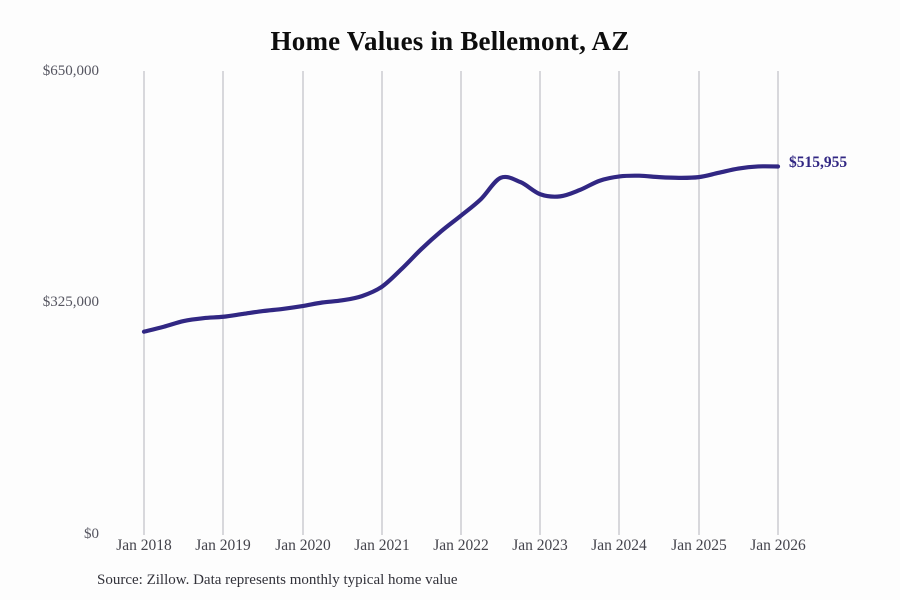  Describe the element at coordinates (450, 41) in the screenshot. I see `chart-title: Home Values in Bellemont, AZ` at that location.